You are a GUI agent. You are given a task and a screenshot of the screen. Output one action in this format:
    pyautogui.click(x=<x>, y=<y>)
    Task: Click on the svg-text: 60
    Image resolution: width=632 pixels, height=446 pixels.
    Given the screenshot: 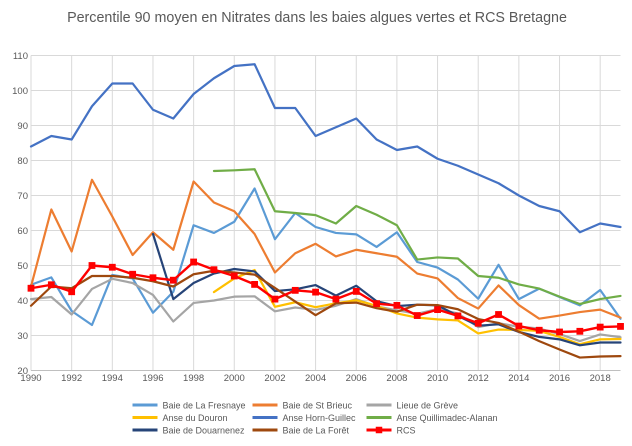 What is the action you would take?
    pyautogui.click(x=22, y=231)
    